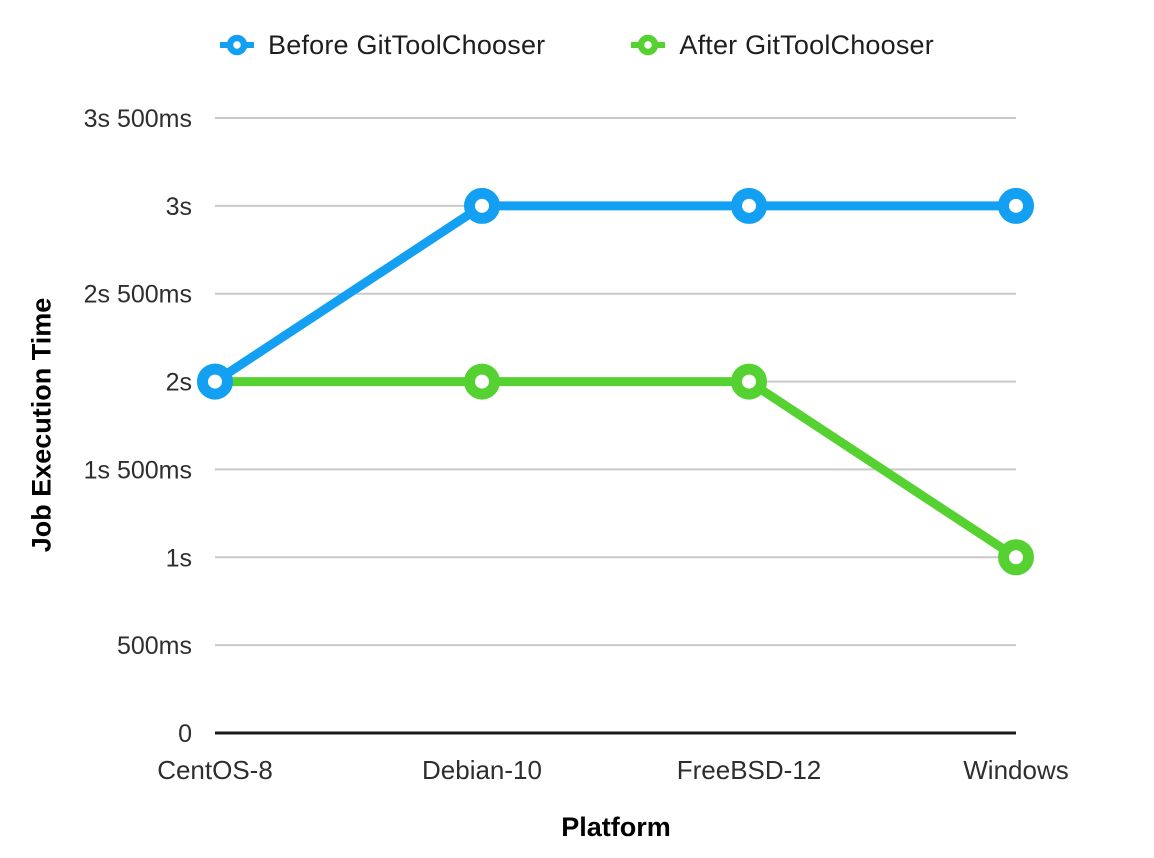  Describe the element at coordinates (482, 770) in the screenshot. I see `x-tick-label-debian-10: Debian-10` at that location.